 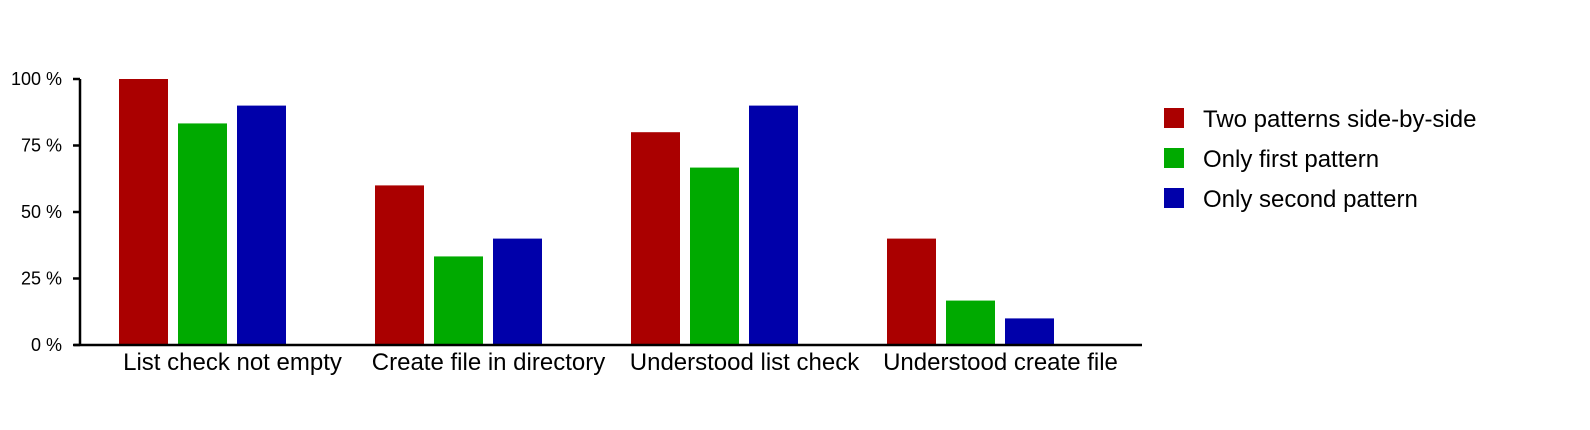 I want to click on legend-label-only-first-pattern: Only first pattern, so click(x=1291, y=159).